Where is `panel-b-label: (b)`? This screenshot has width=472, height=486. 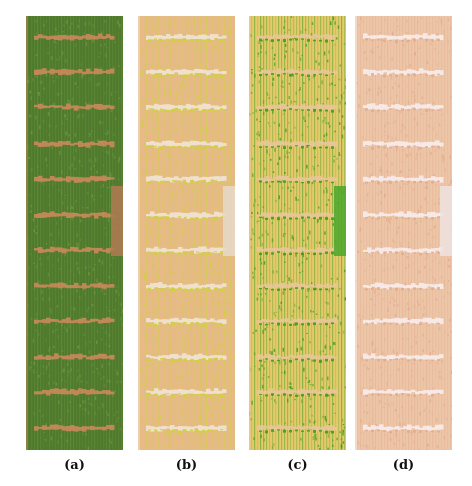
panel-b-label: (b) is located at coordinates (186, 465).